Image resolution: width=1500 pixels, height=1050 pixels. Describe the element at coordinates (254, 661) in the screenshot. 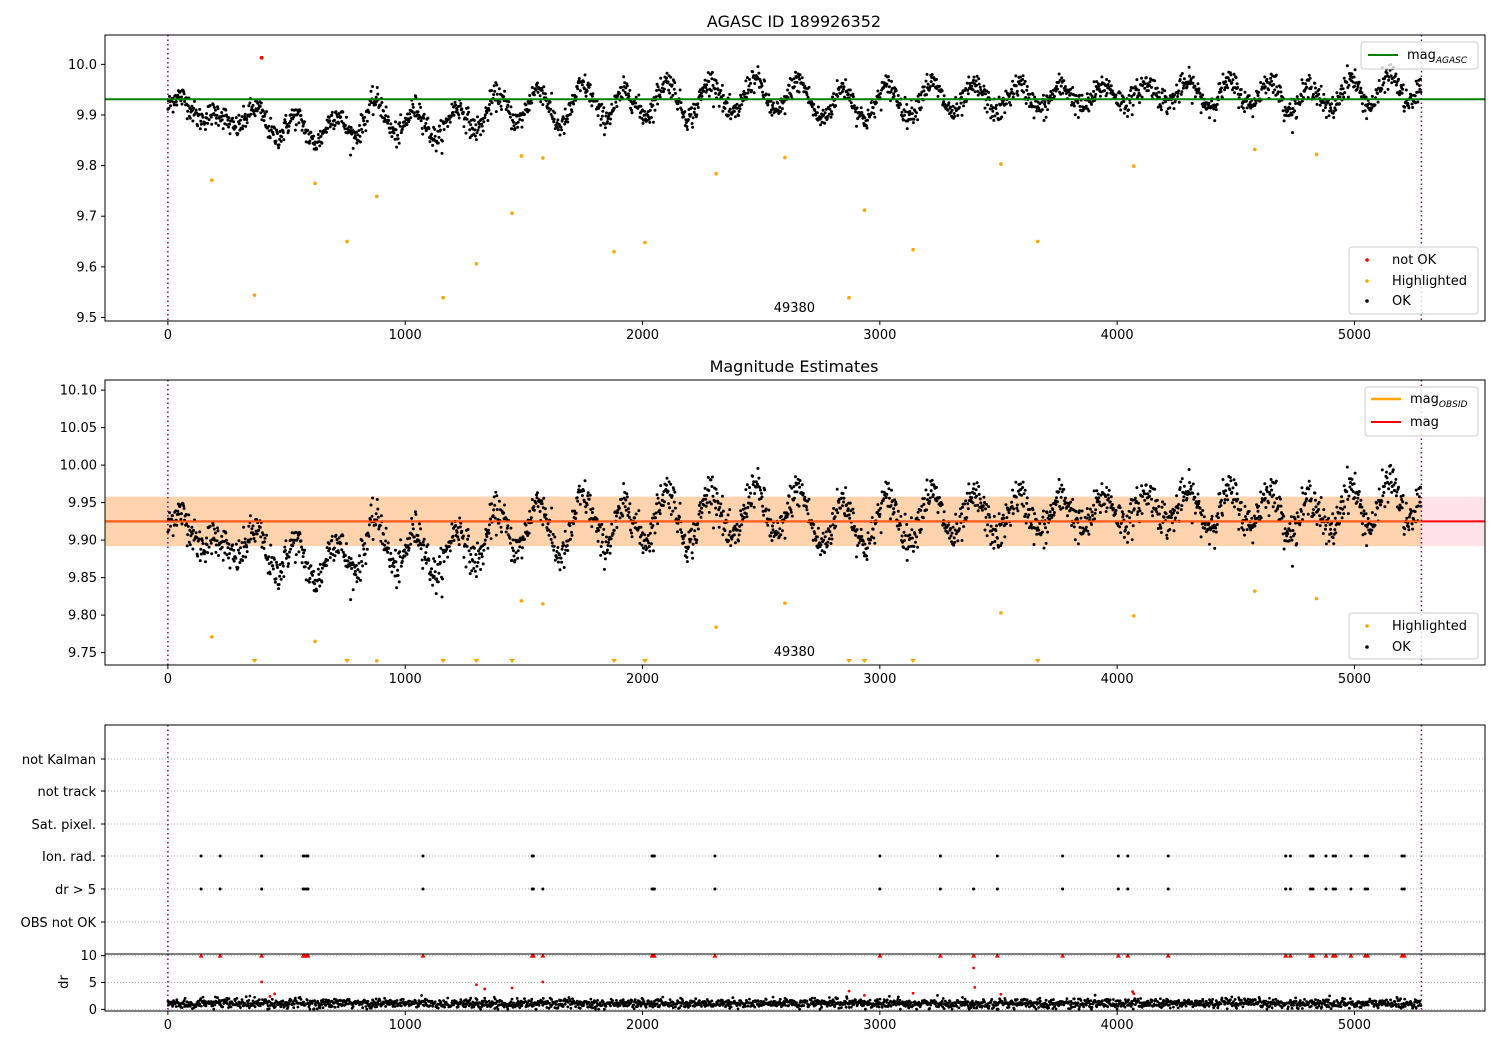

I see `off-scale-marker` at that location.